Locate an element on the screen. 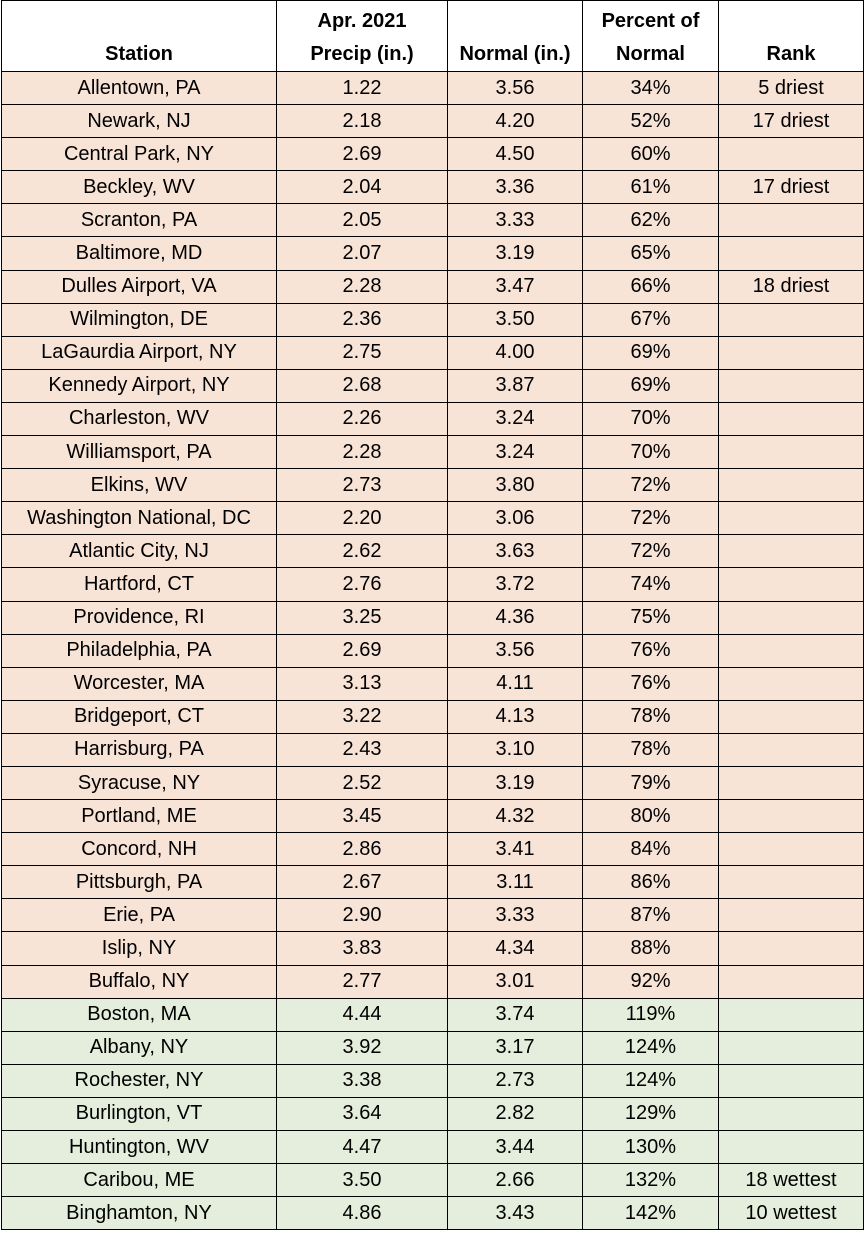 This screenshot has width=864, height=1239. table-row: Elkins, WV 2.73 3.80 72% is located at coordinates (432, 485).